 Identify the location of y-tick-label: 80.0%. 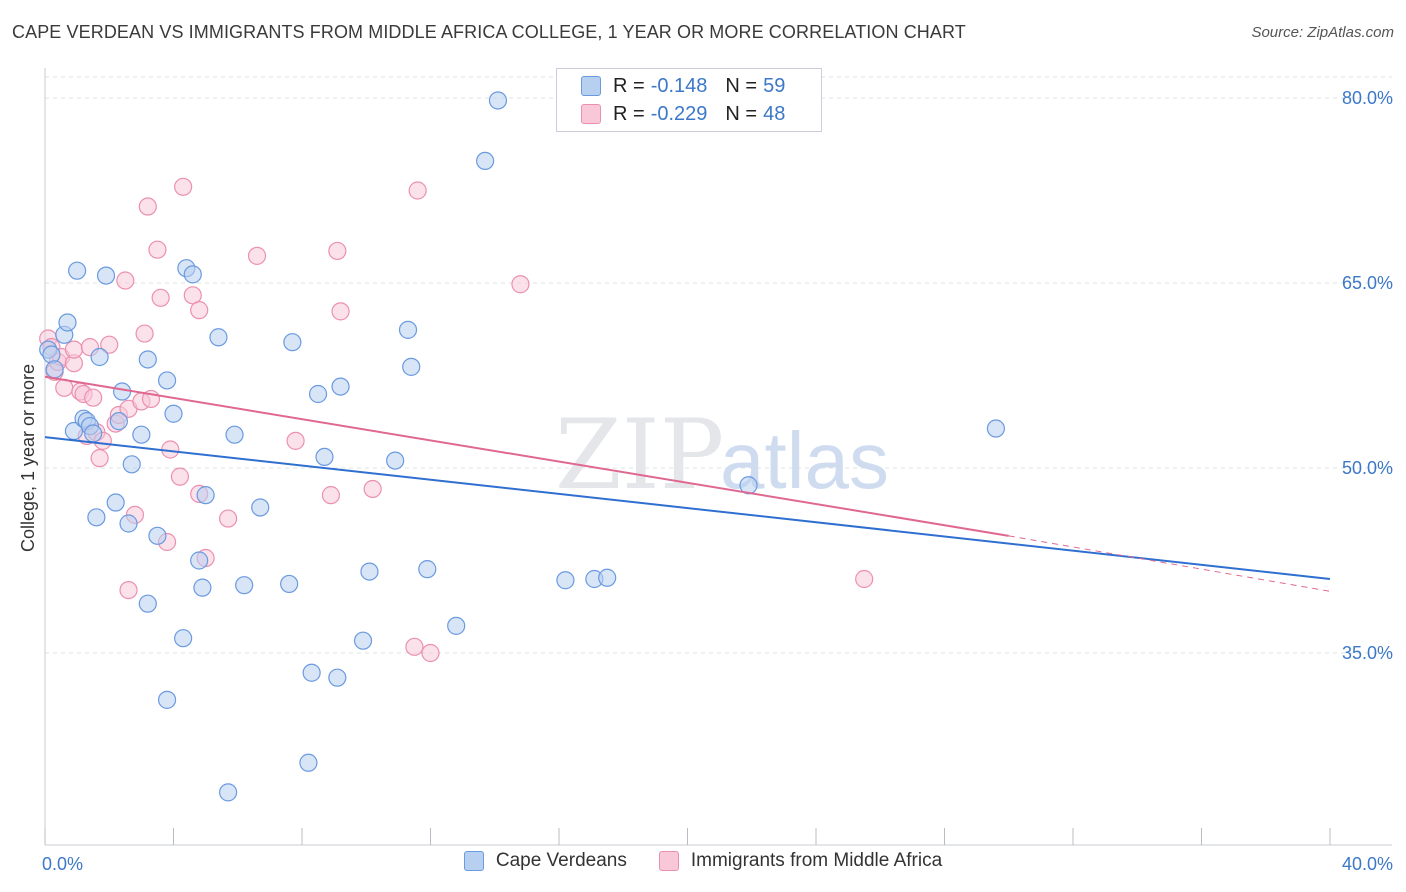
(1367, 98).